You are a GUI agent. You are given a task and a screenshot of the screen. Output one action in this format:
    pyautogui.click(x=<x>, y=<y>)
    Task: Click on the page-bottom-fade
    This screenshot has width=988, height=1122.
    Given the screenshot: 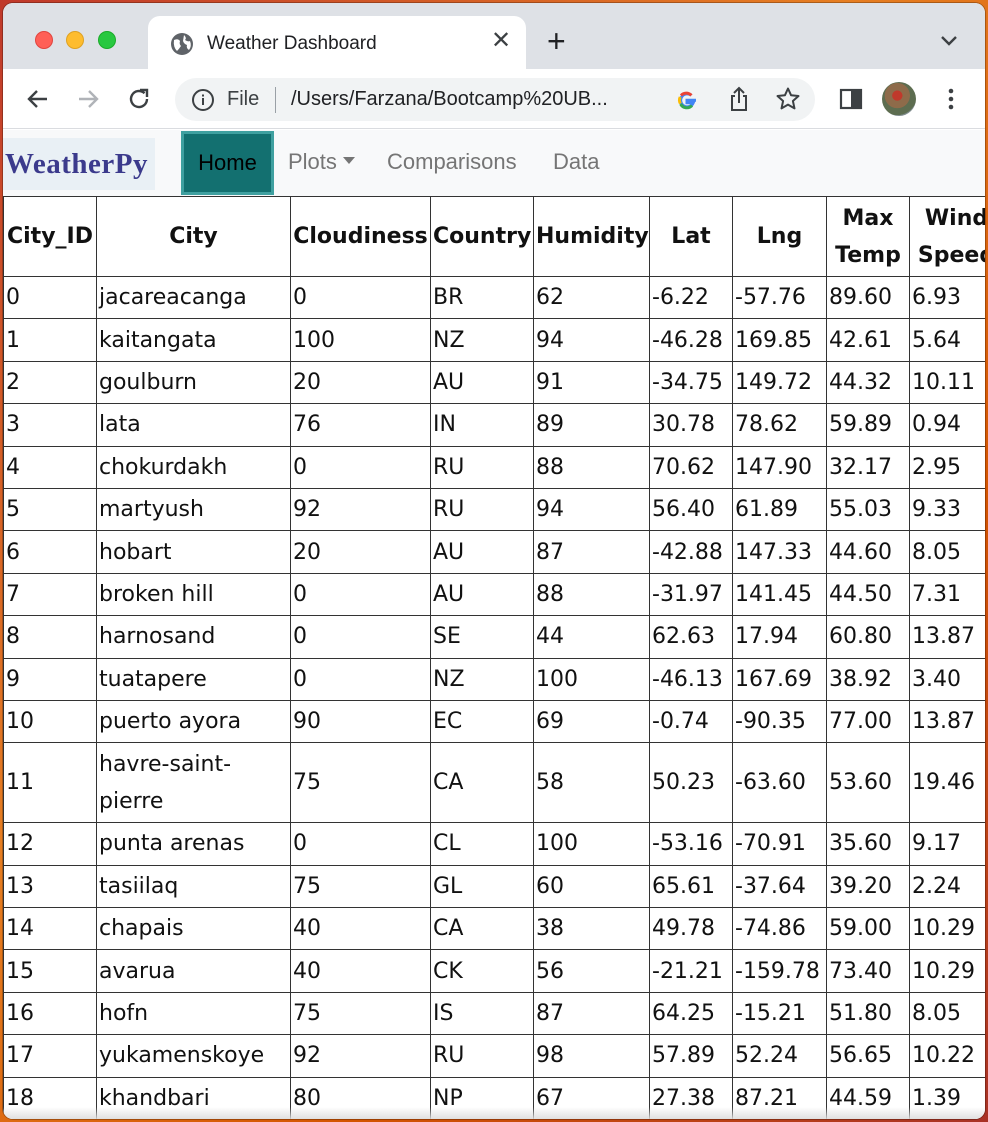 What is the action you would take?
    pyautogui.click(x=494, y=1113)
    